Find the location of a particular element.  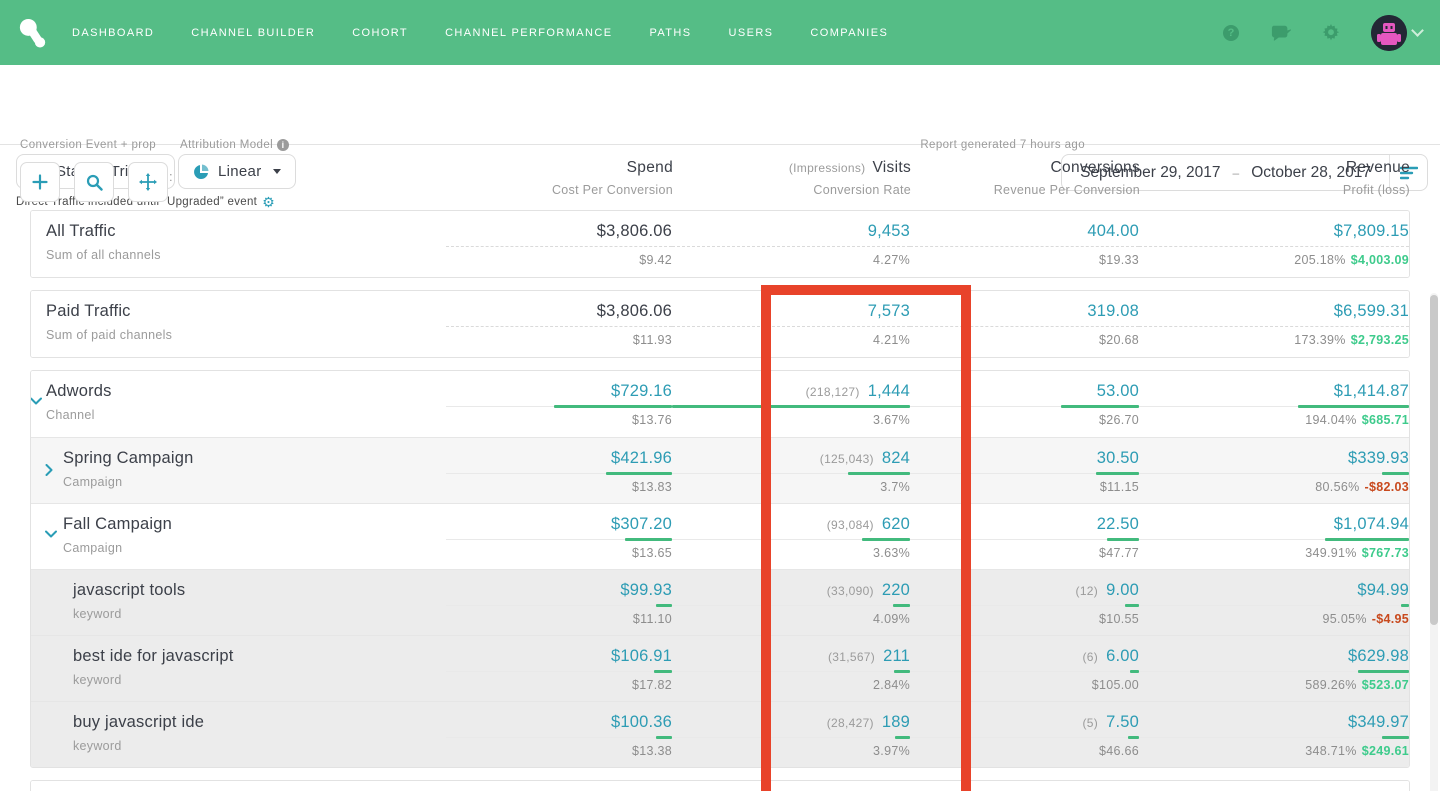

date-start: September 29, 2017 is located at coordinates (1150, 172).